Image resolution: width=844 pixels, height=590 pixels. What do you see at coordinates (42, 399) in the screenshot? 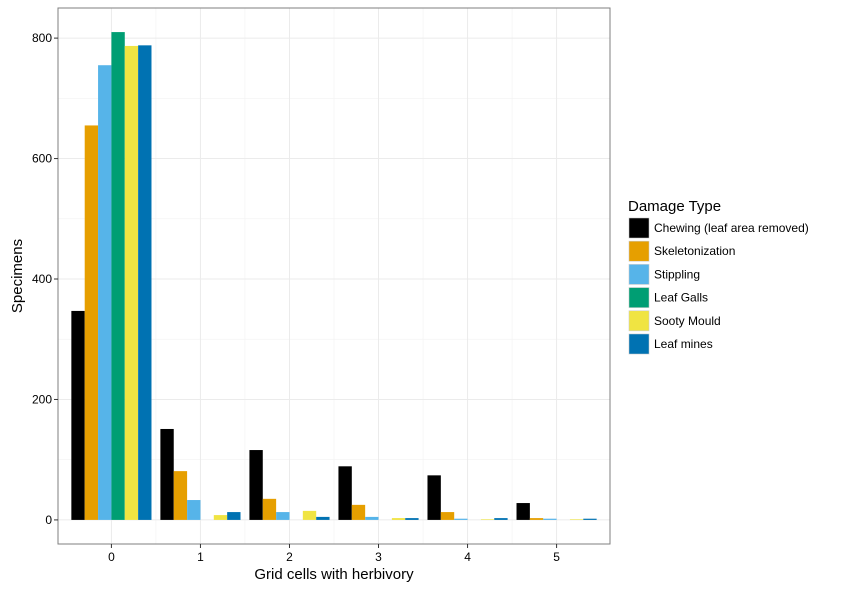
I see `y-tick-label: 200` at bounding box center [42, 399].